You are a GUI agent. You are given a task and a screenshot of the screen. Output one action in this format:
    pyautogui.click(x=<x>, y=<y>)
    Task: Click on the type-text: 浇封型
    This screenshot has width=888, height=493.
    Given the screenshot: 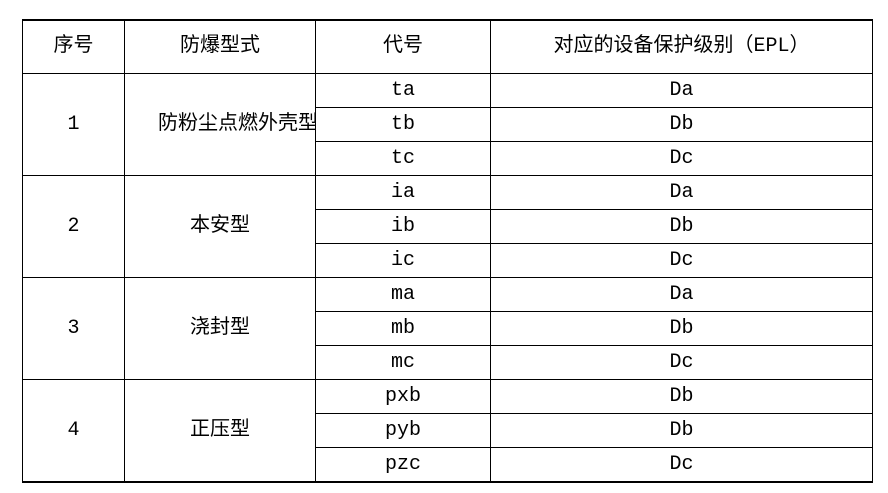 What is the action you would take?
    pyautogui.click(x=220, y=328)
    